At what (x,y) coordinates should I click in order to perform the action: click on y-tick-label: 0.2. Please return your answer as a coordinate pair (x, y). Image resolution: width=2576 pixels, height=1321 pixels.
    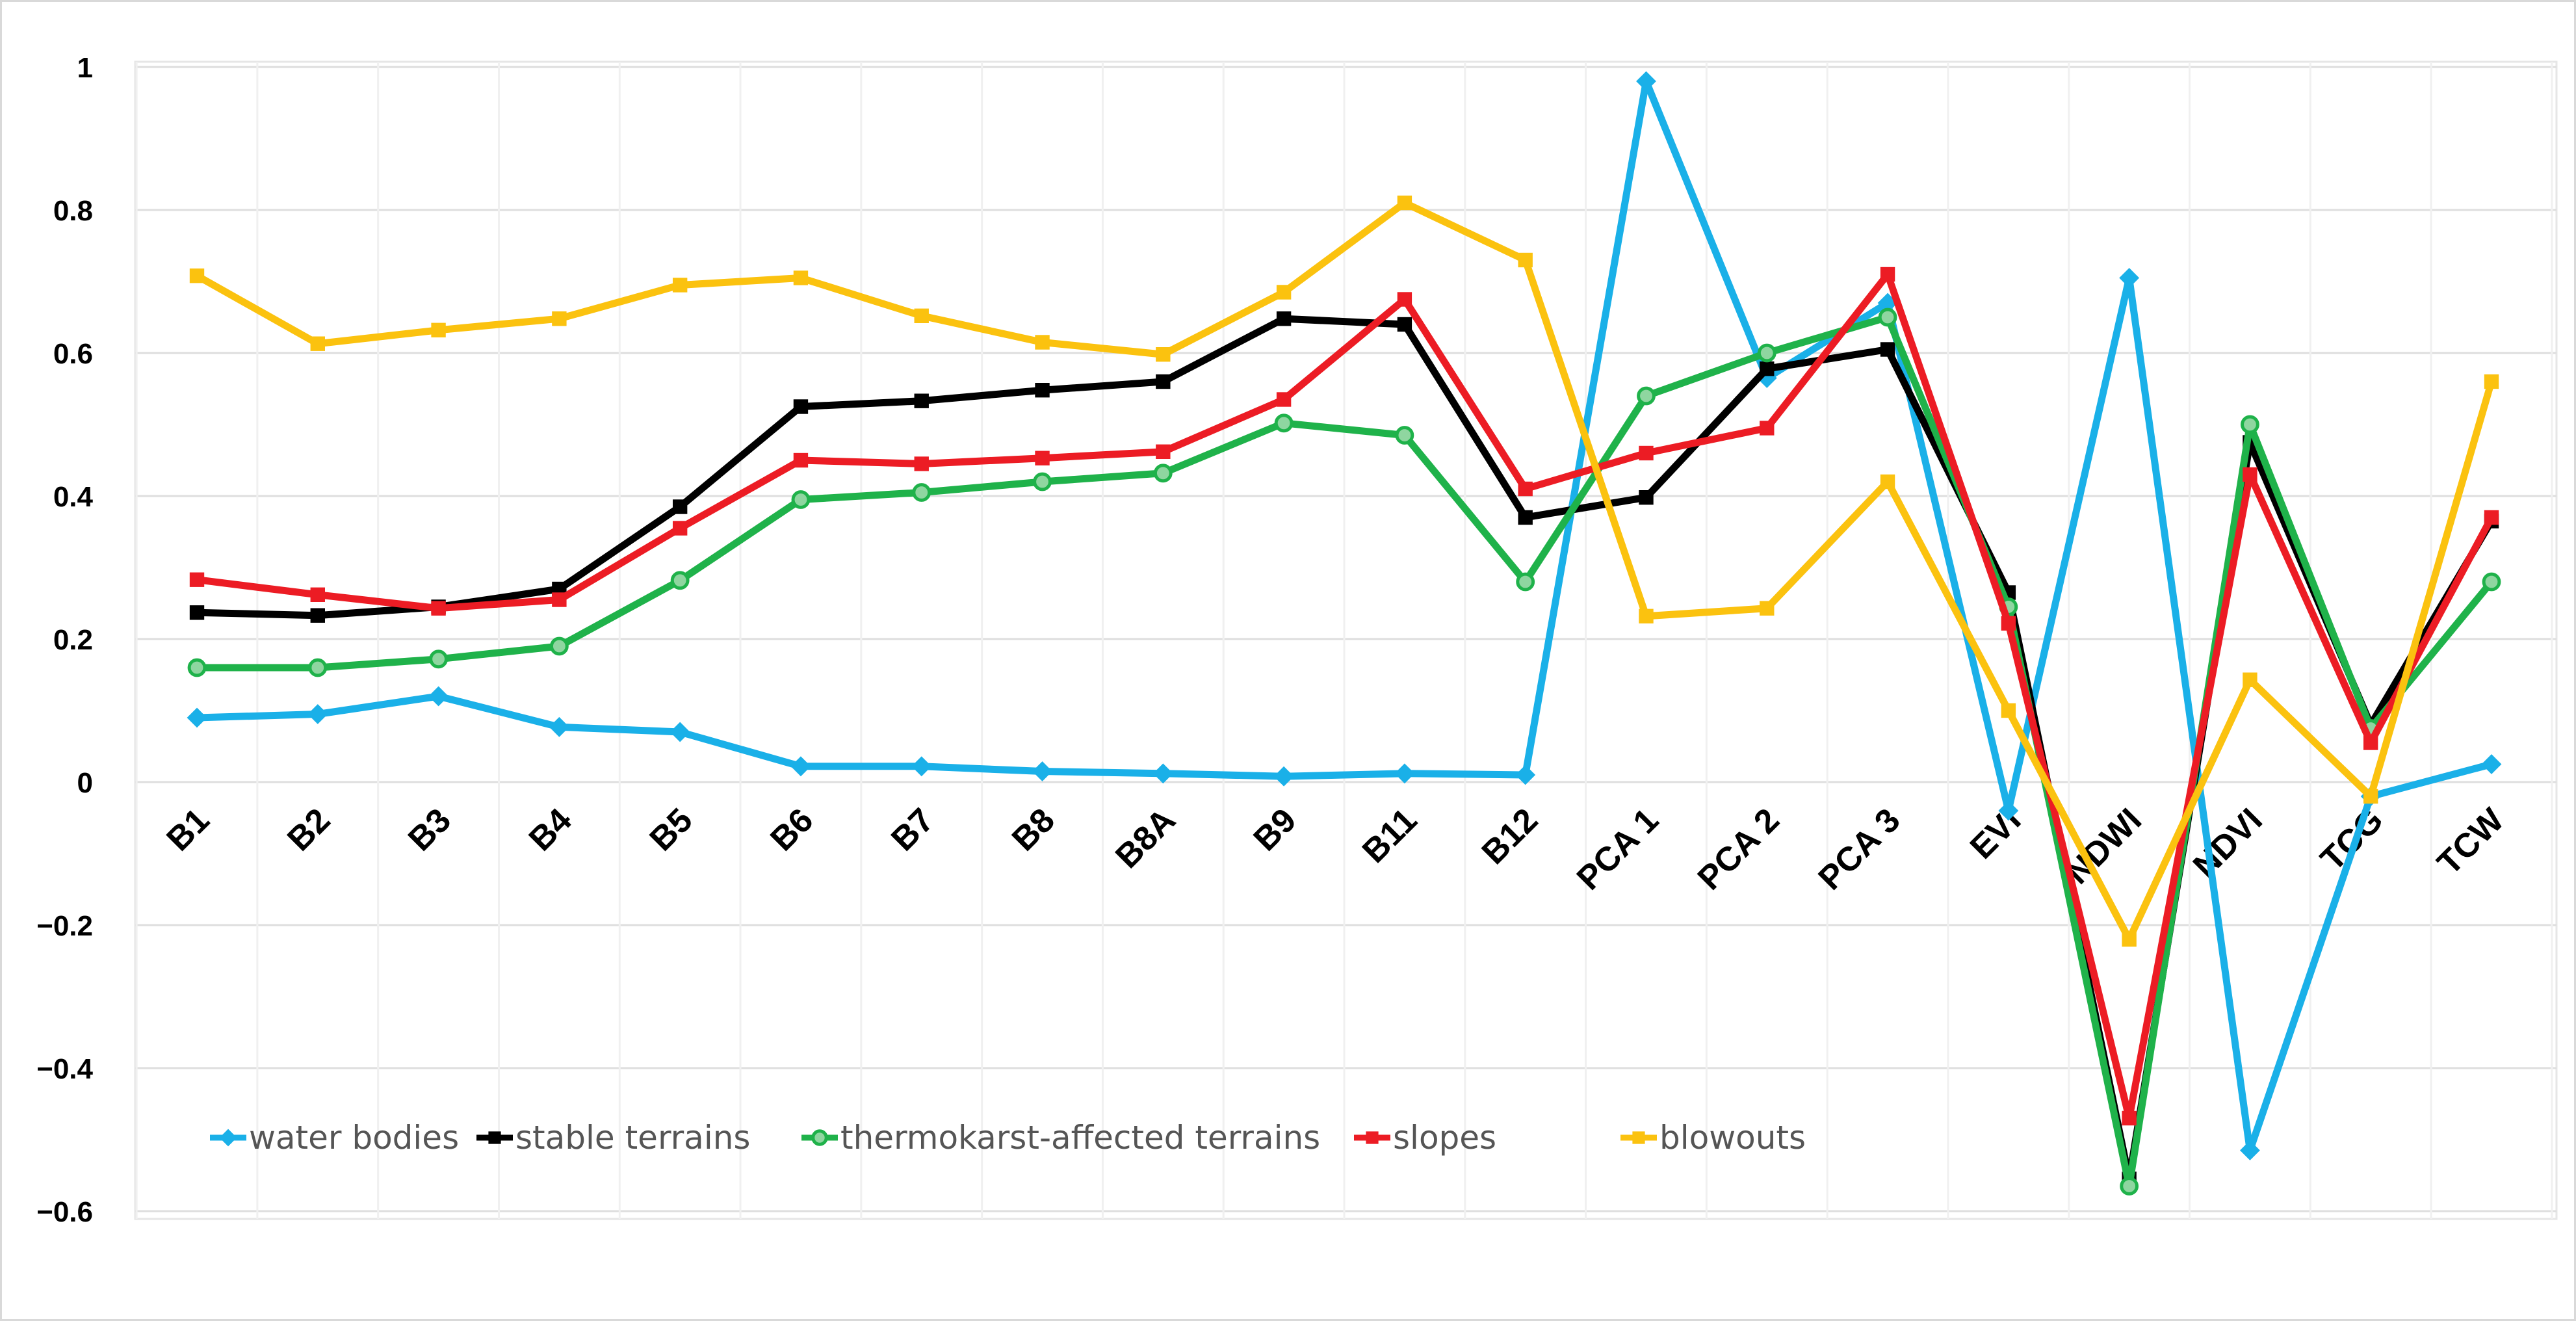
    Looking at the image, I should click on (73, 640).